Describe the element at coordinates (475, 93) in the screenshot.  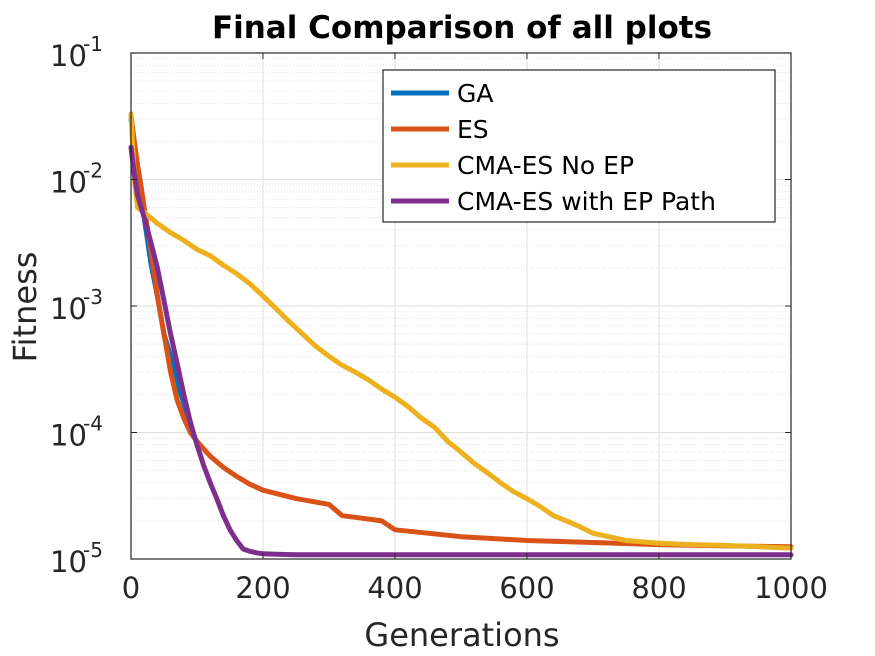
I see `legend-label: GA` at that location.